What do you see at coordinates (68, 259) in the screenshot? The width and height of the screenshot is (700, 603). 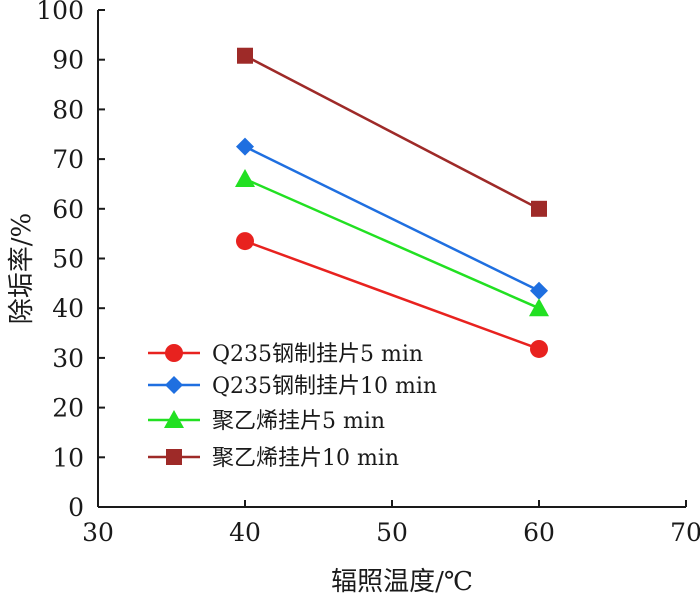 I see `y-tick-label: 50` at bounding box center [68, 259].